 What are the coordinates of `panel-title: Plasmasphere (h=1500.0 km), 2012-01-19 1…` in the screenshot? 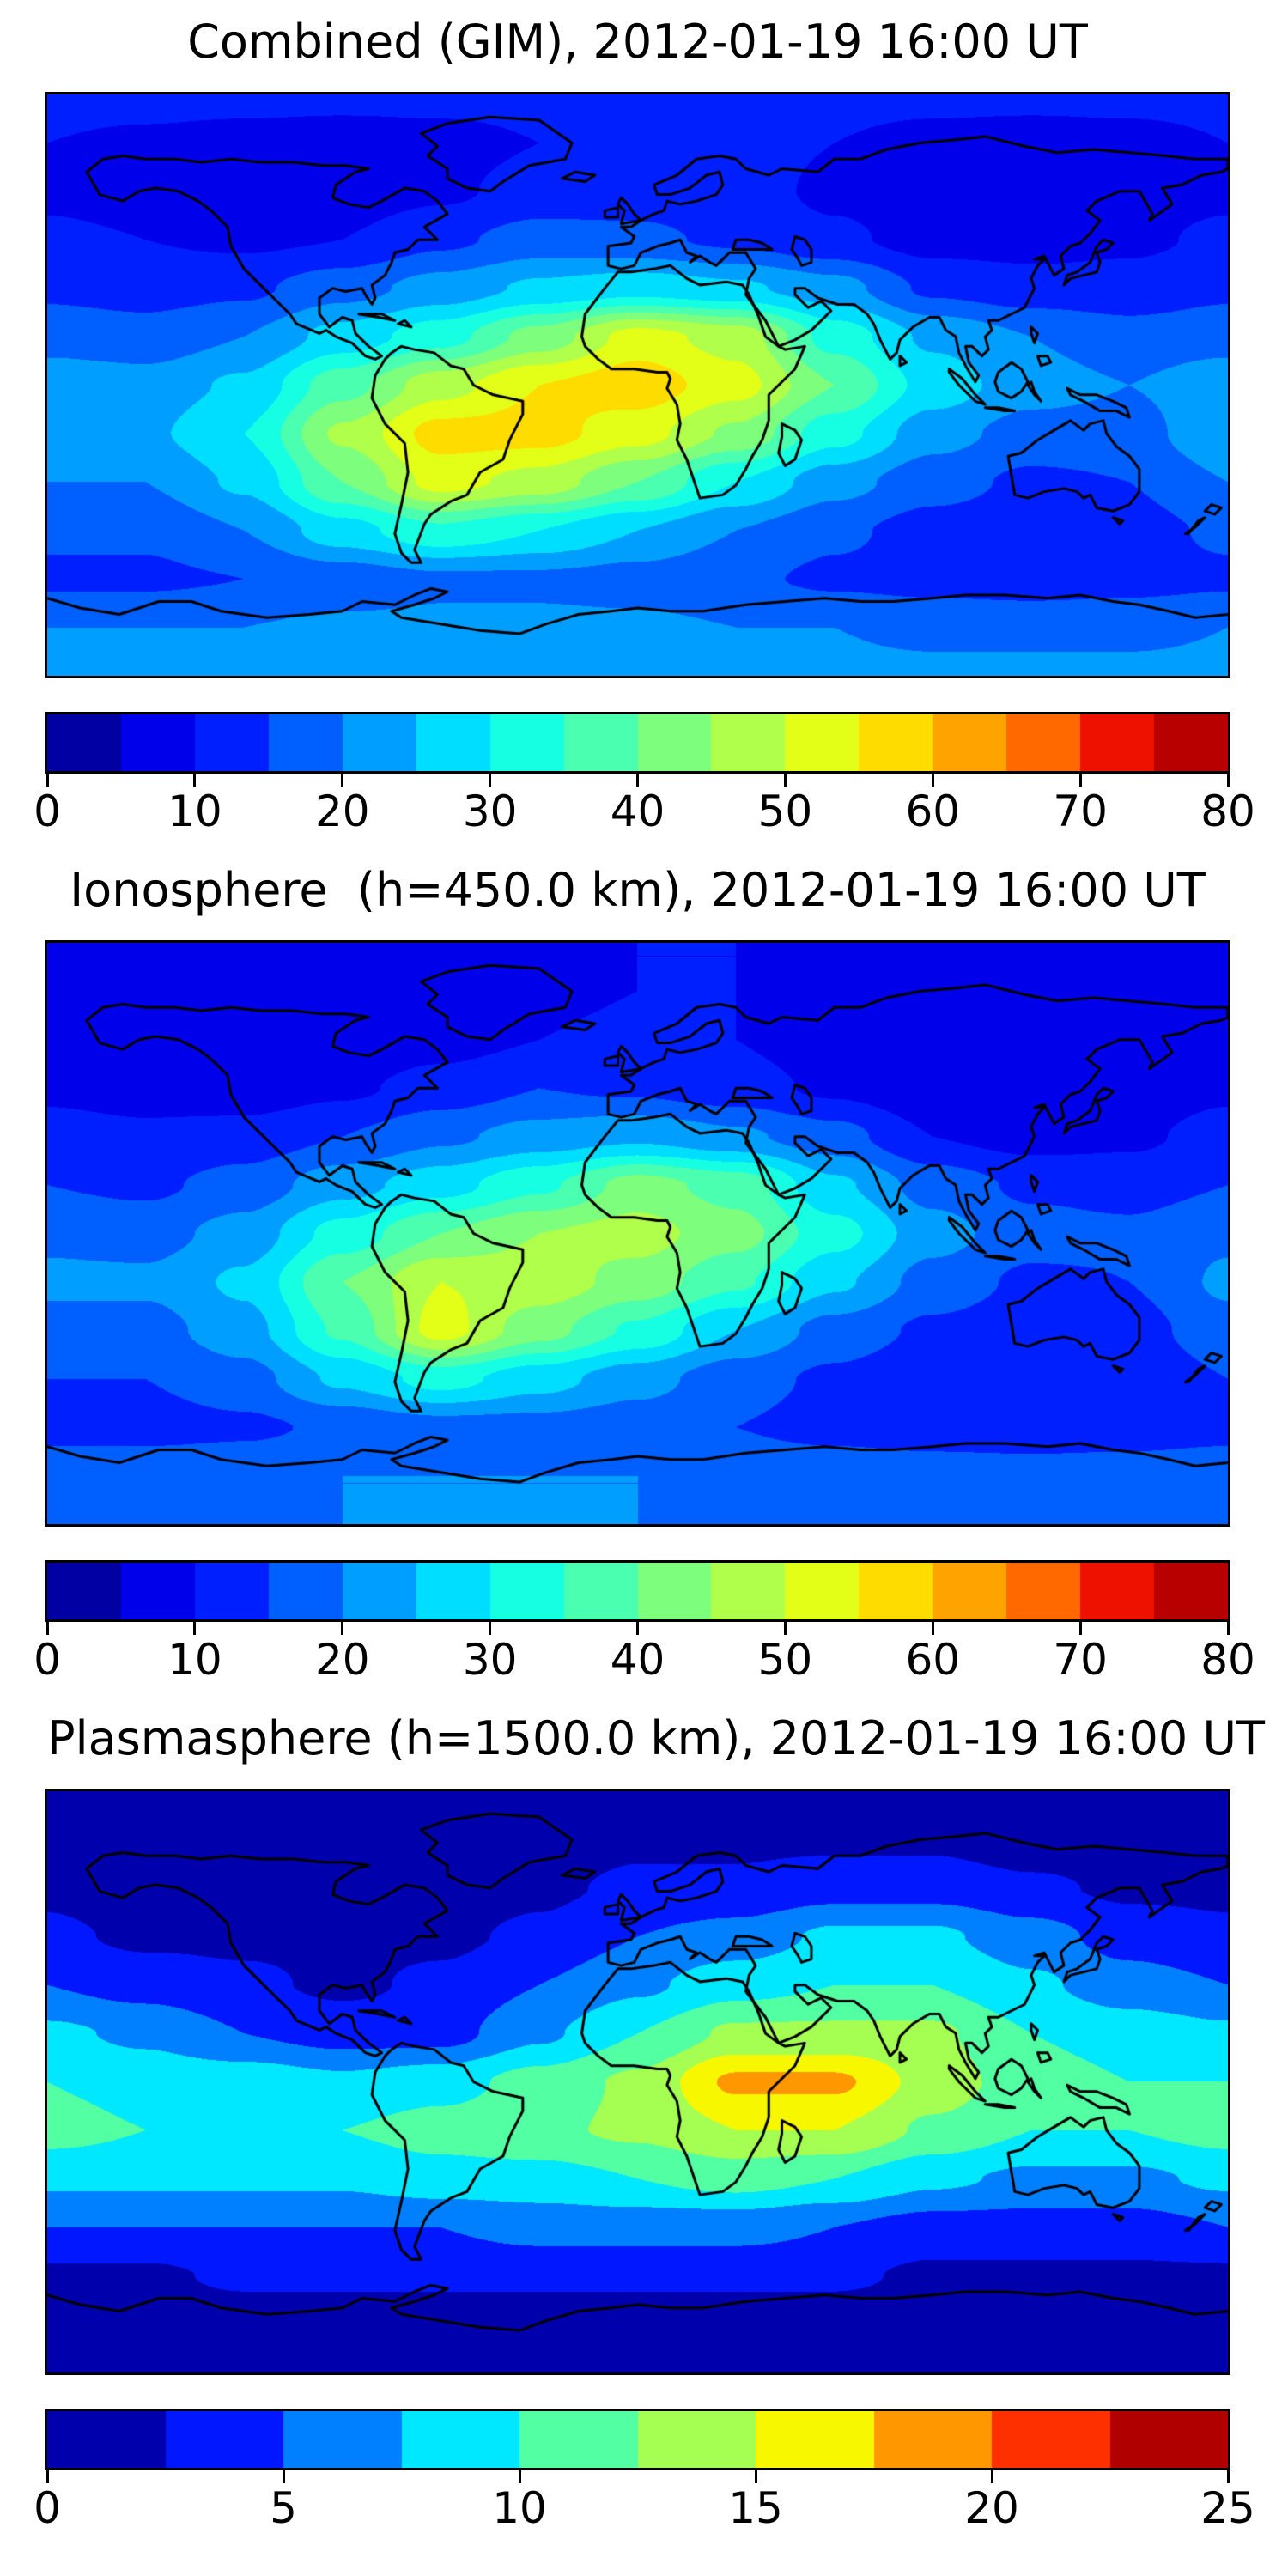 It's located at (656, 1738).